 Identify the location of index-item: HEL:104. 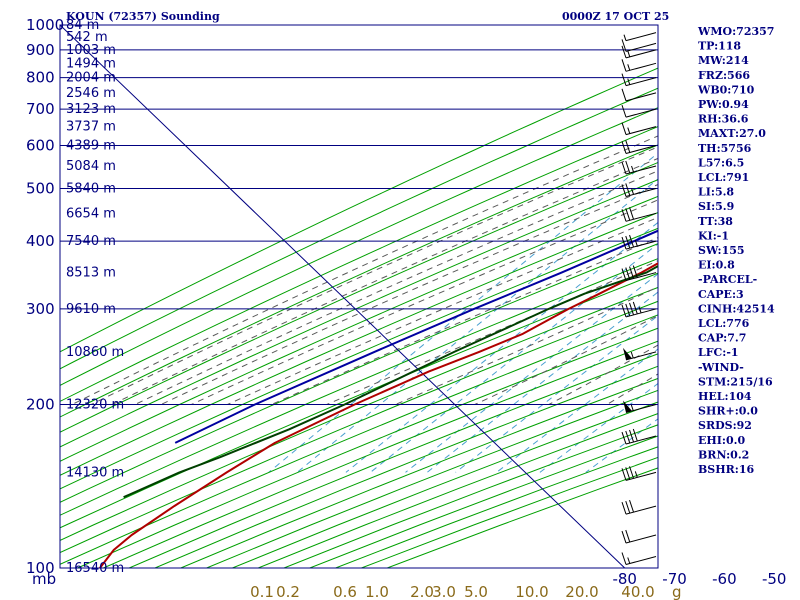
(725, 396).